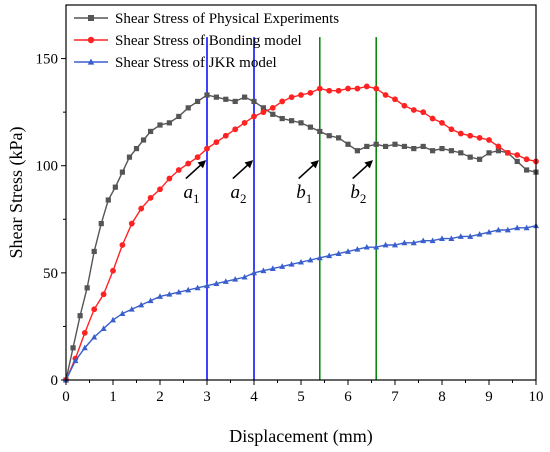  I want to click on annotation-label: b1, so click(304, 194).